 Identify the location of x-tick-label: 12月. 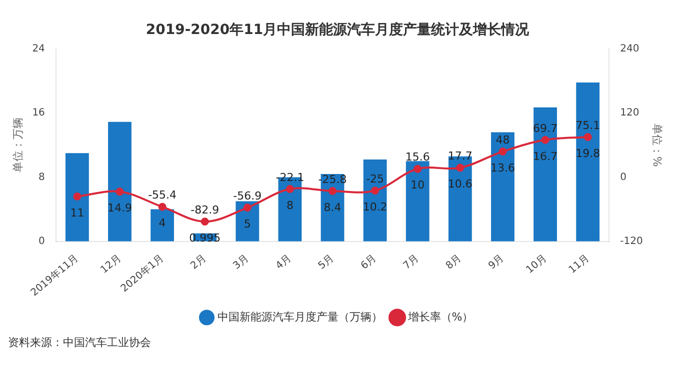
(111, 264).